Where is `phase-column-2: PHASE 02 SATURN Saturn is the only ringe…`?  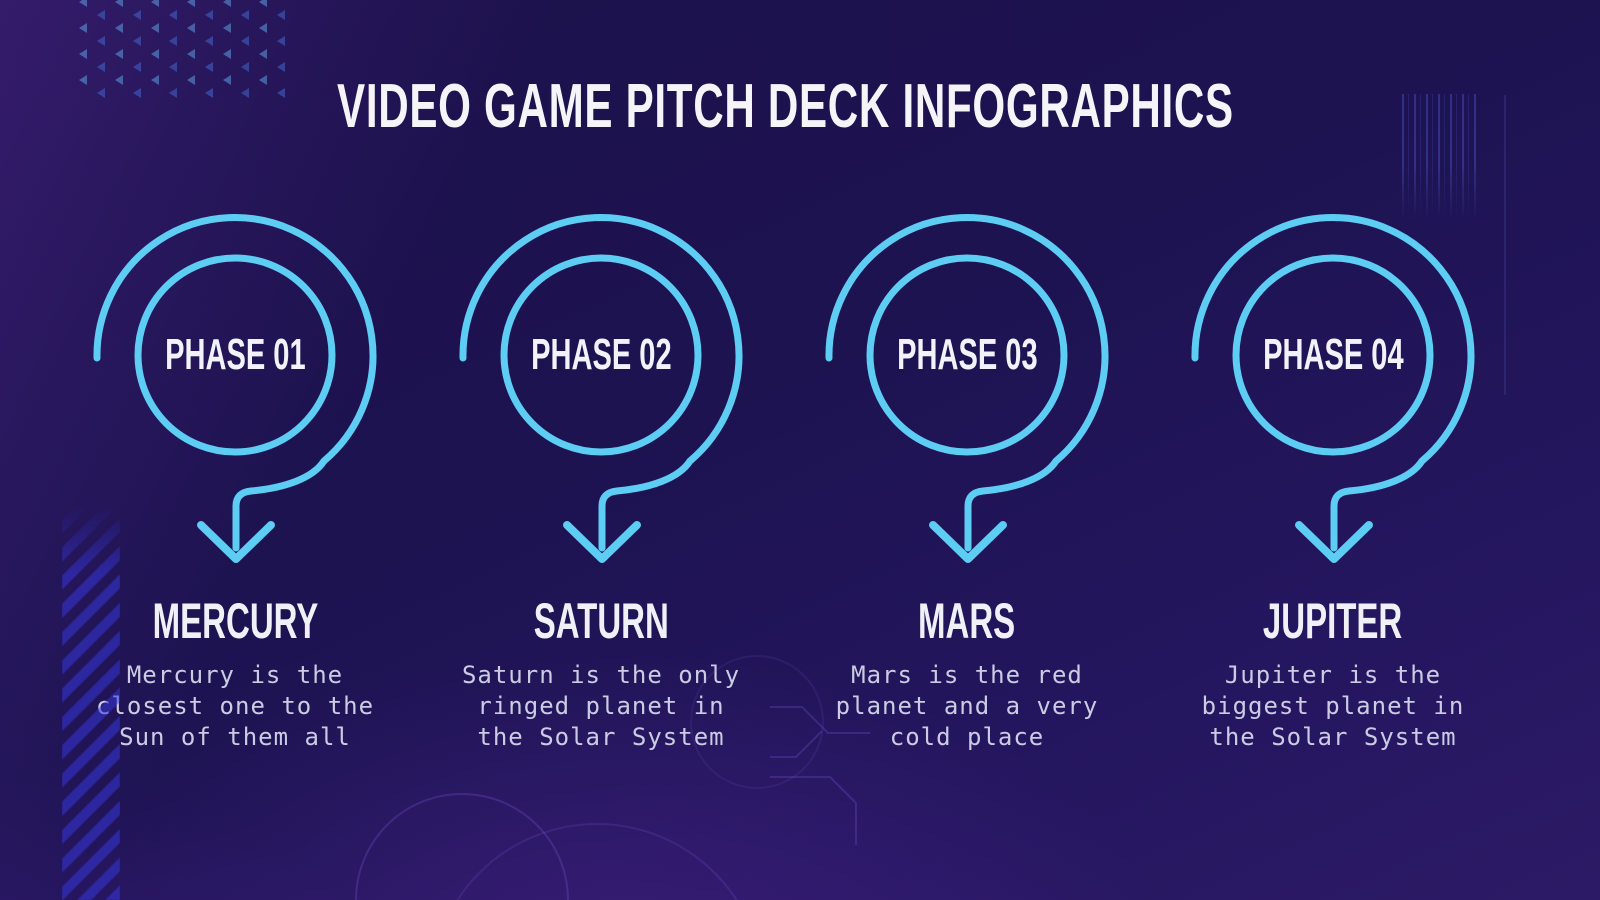 phase-column-2: PHASE 02 SATURN Saturn is the only ringe… is located at coordinates (601, 474).